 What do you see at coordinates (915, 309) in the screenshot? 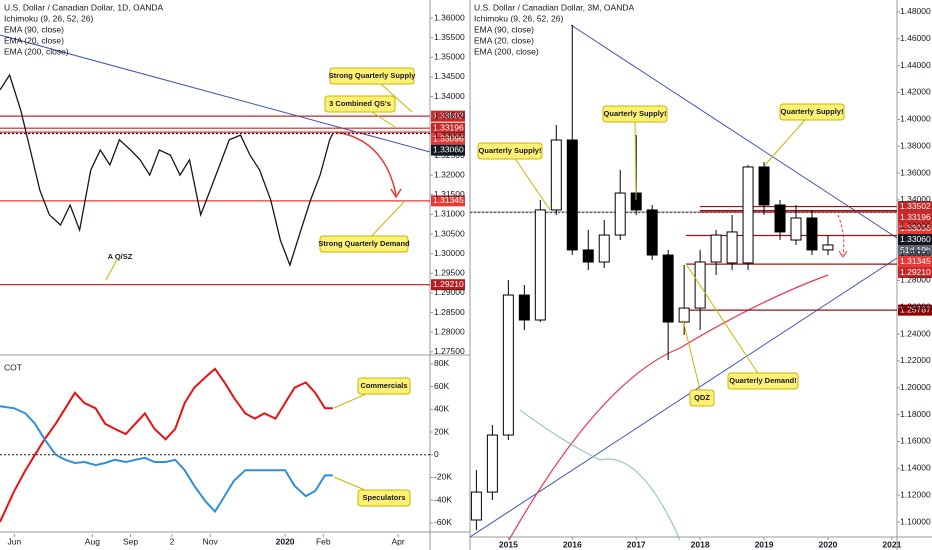
I see `price-label: 1.25787` at bounding box center [915, 309].